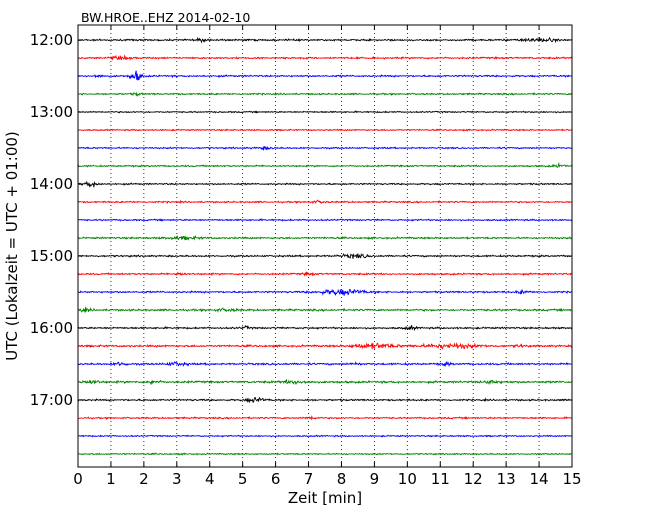 Image resolution: width=650 pixels, height=524 pixels. I want to click on chart-title: BW.HROE..EHZ 2014-02-10, so click(165, 17).